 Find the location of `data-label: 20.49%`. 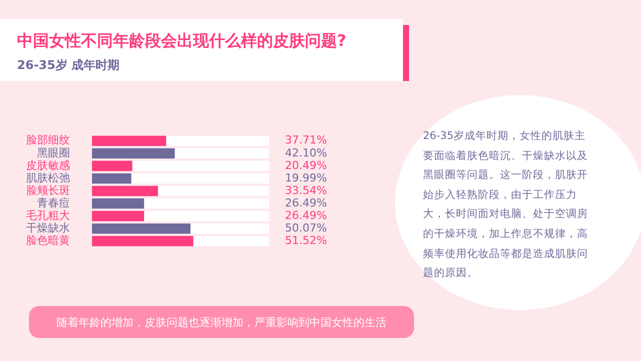

data-label: 20.49% is located at coordinates (306, 165).